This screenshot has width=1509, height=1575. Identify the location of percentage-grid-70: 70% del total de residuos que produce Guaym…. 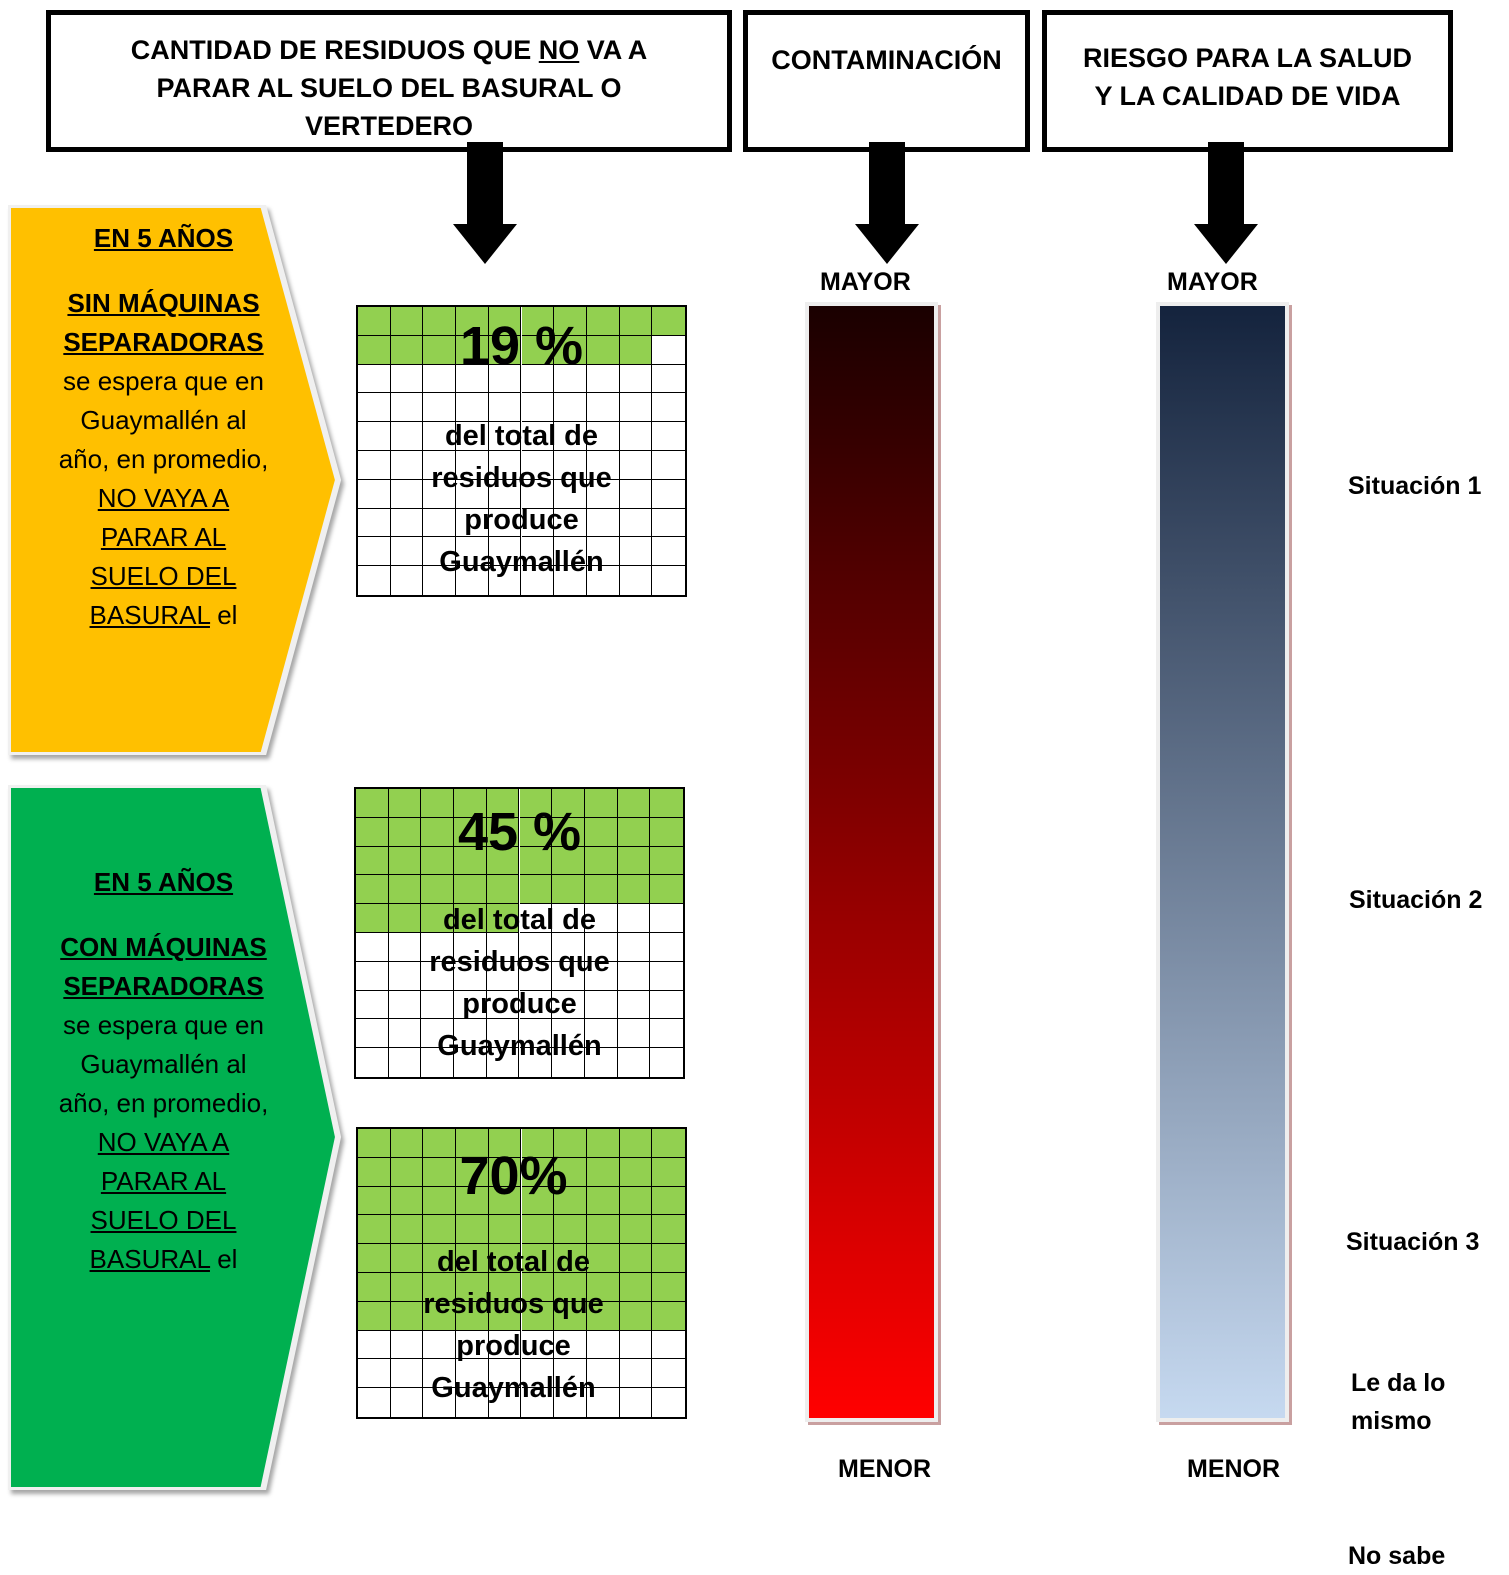
(521, 1273).